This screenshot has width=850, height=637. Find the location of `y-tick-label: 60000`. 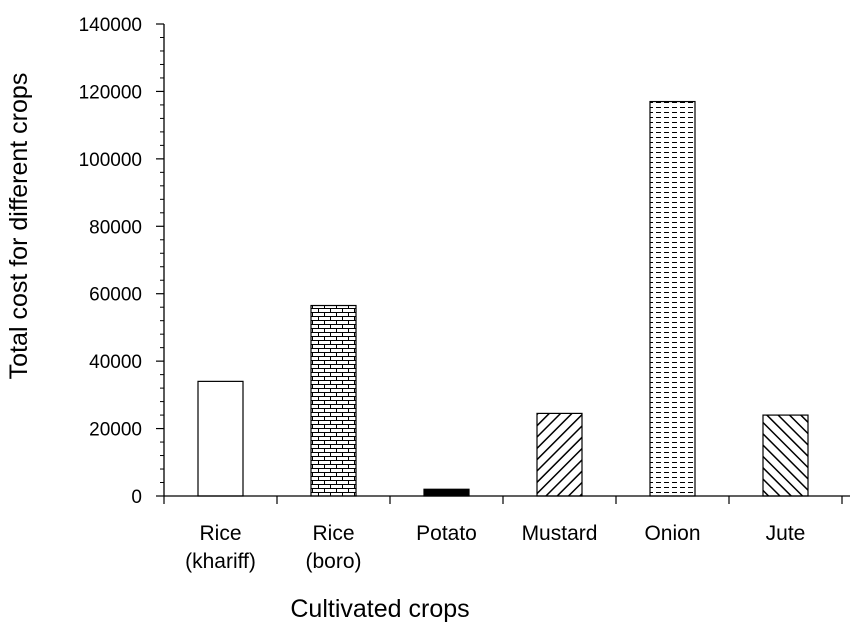

y-tick-label: 60000 is located at coordinates (115, 295).